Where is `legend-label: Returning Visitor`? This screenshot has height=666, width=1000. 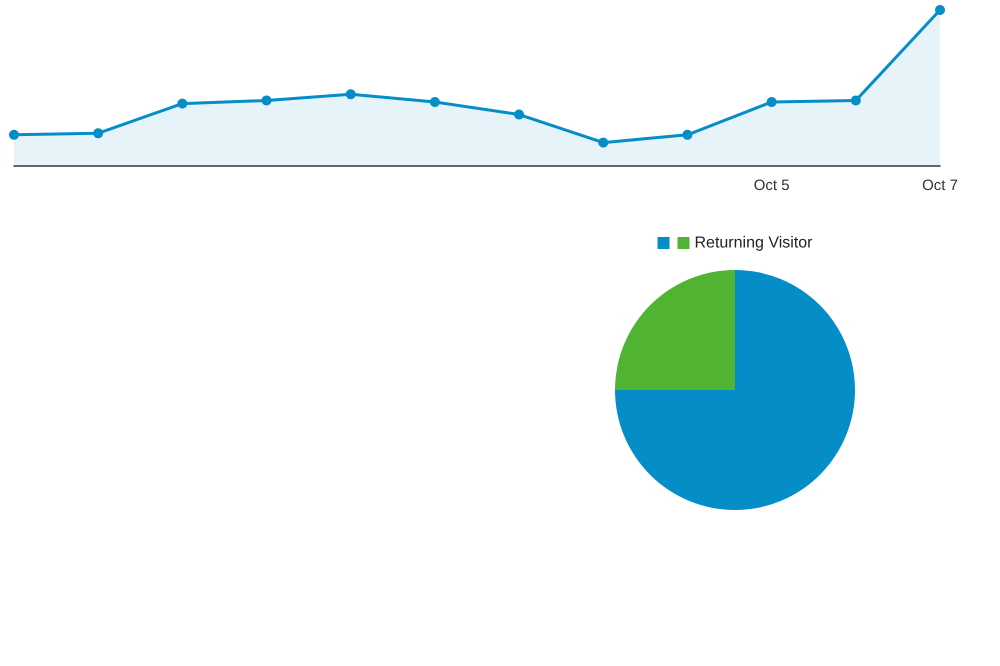
legend-label: Returning Visitor is located at coordinates (754, 243).